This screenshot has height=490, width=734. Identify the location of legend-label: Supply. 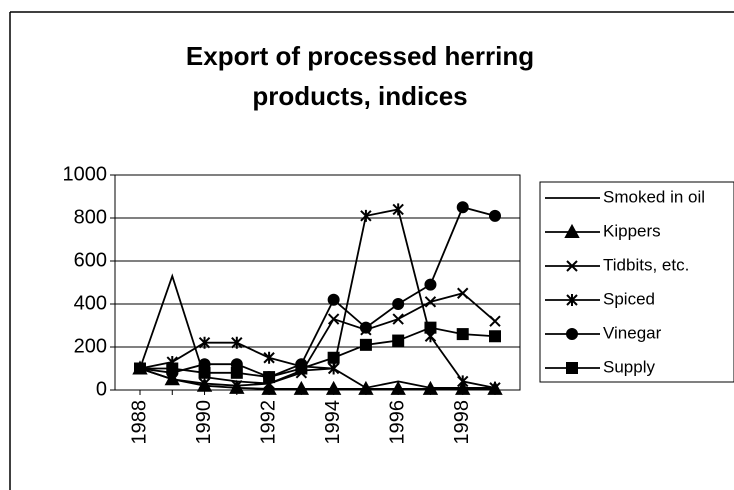
(629, 366).